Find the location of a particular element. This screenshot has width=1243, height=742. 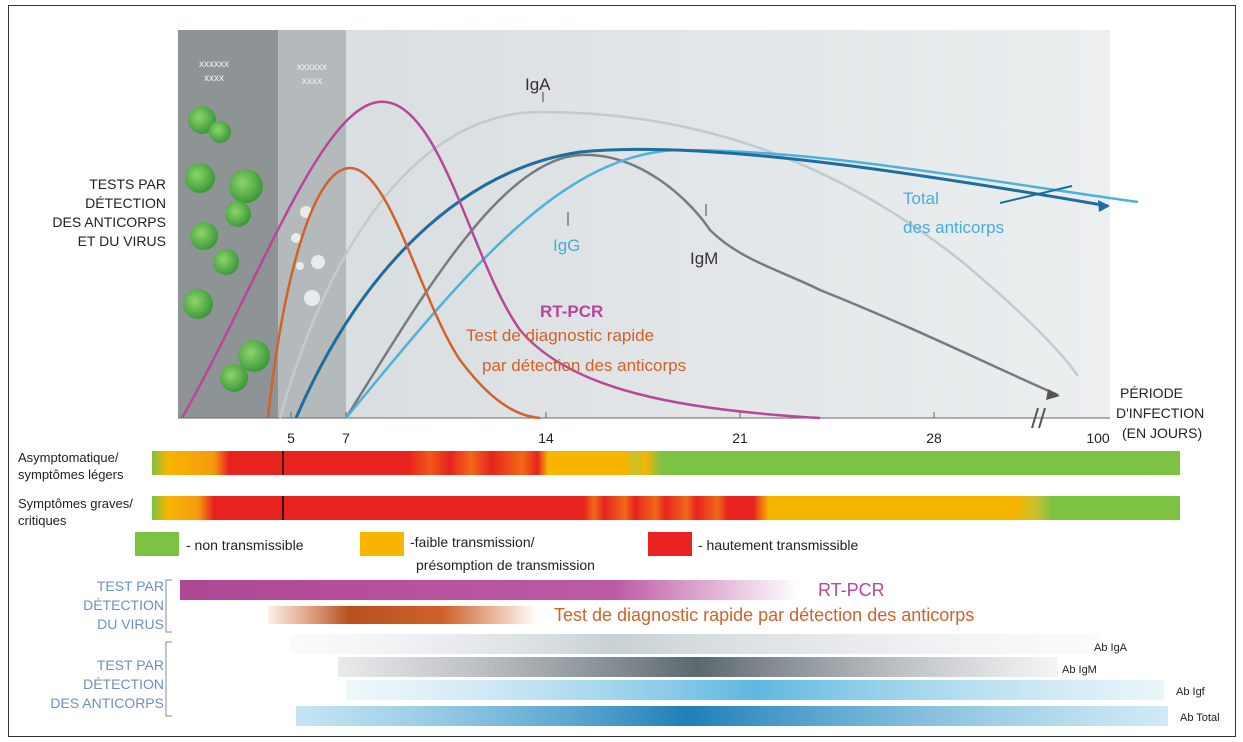

legend-swatch-non-transmissible is located at coordinates (157, 544).